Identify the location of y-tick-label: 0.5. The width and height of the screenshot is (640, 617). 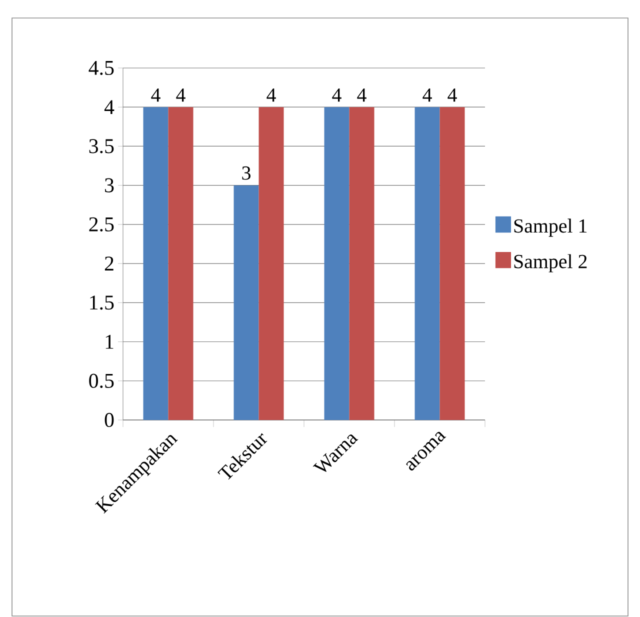
(101, 381).